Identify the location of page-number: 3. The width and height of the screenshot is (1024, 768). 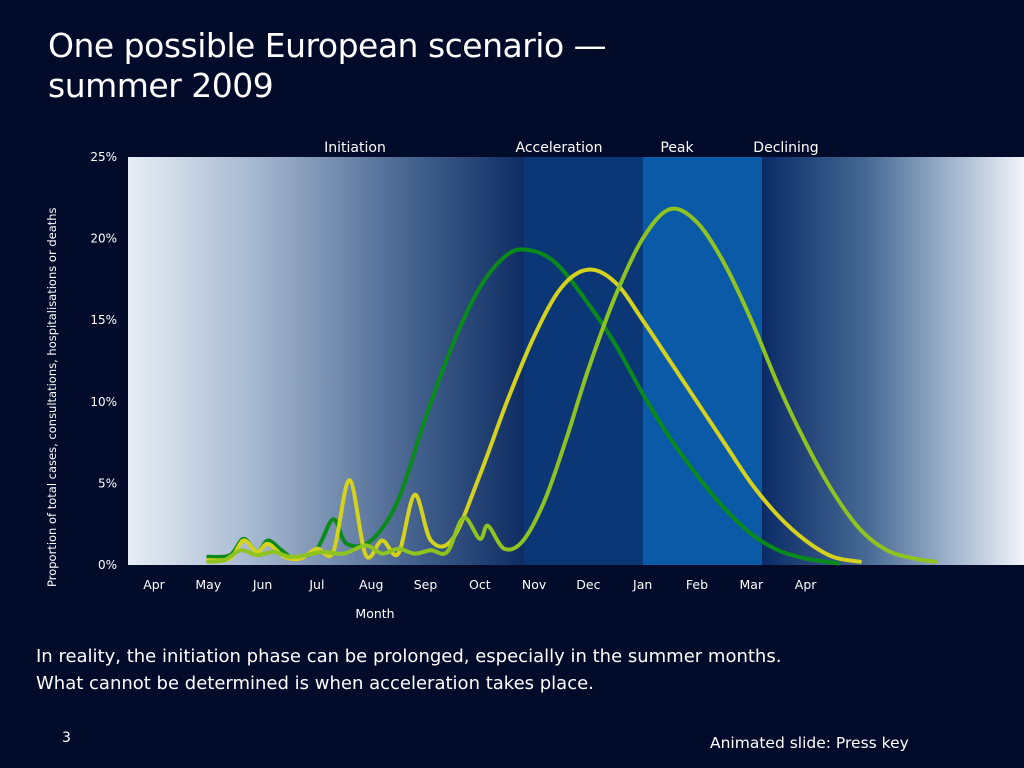
(66, 738).